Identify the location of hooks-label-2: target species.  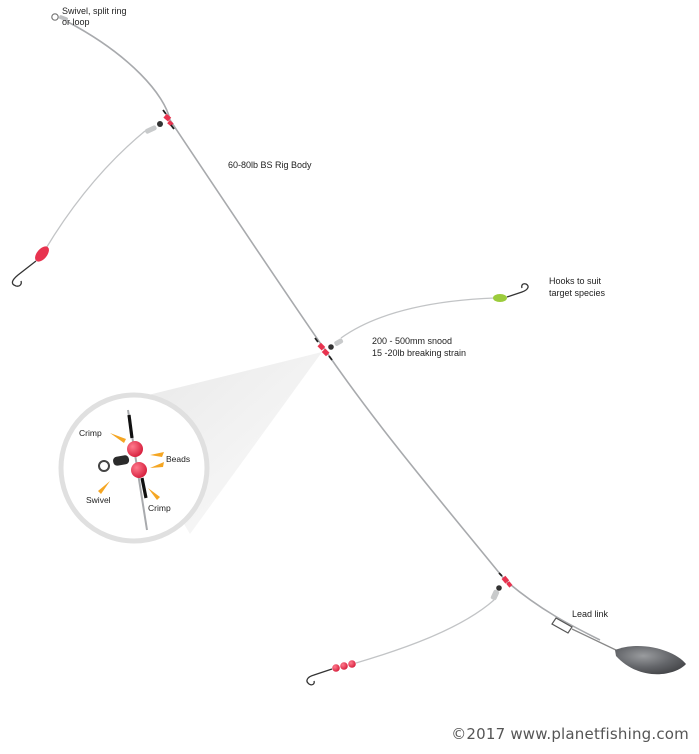
(577, 293).